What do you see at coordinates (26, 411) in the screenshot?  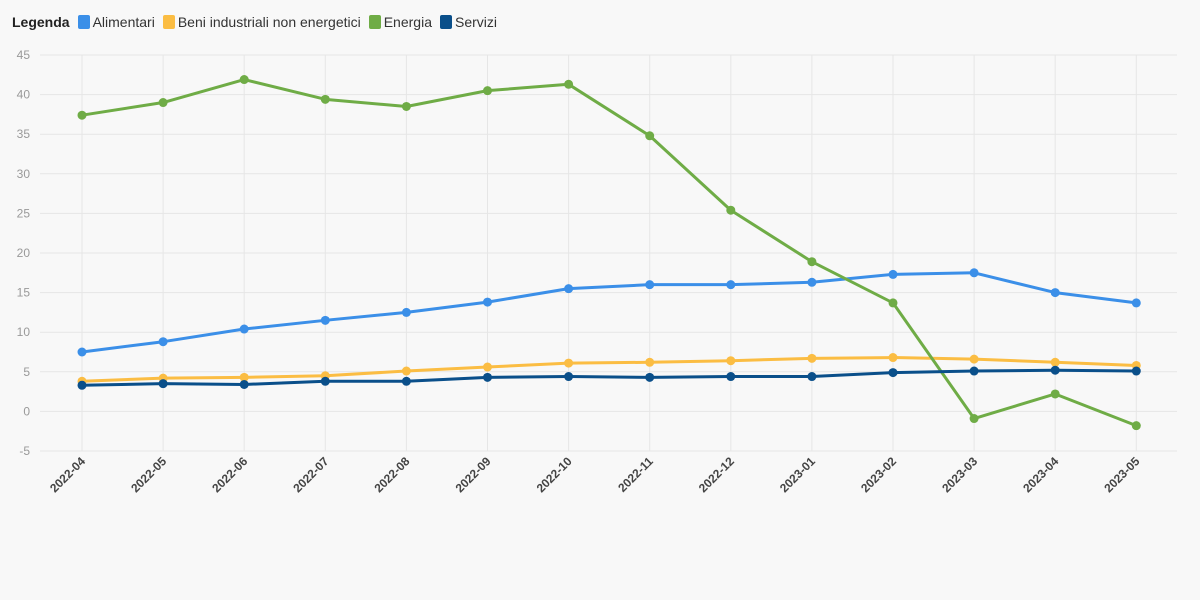 I see `y-tick-label: 0` at bounding box center [26, 411].